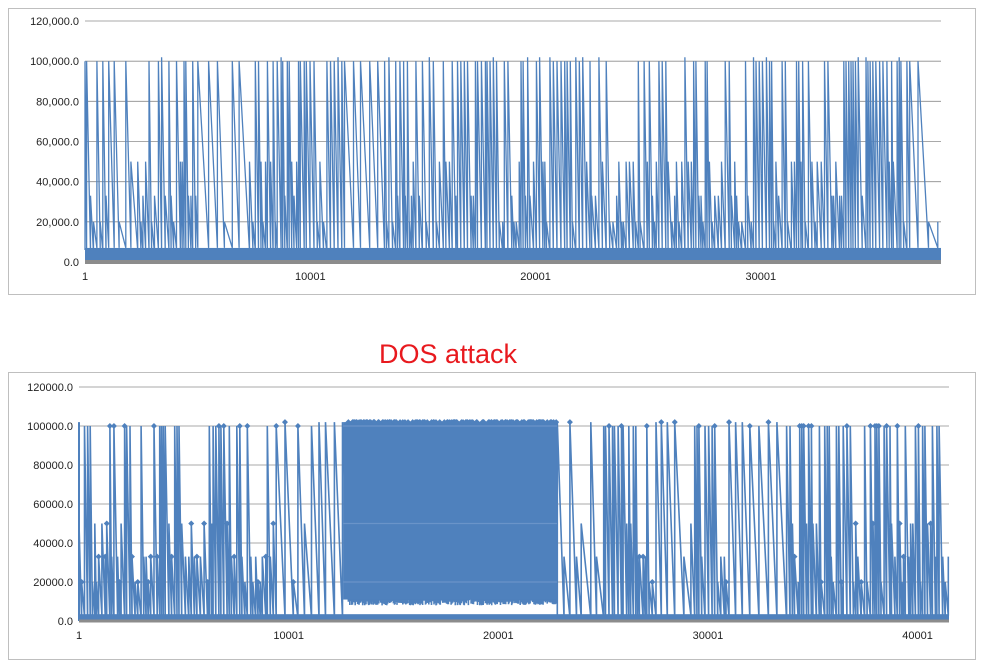  What do you see at coordinates (288, 636) in the screenshot?
I see `x-tick-label: 10001` at bounding box center [288, 636].